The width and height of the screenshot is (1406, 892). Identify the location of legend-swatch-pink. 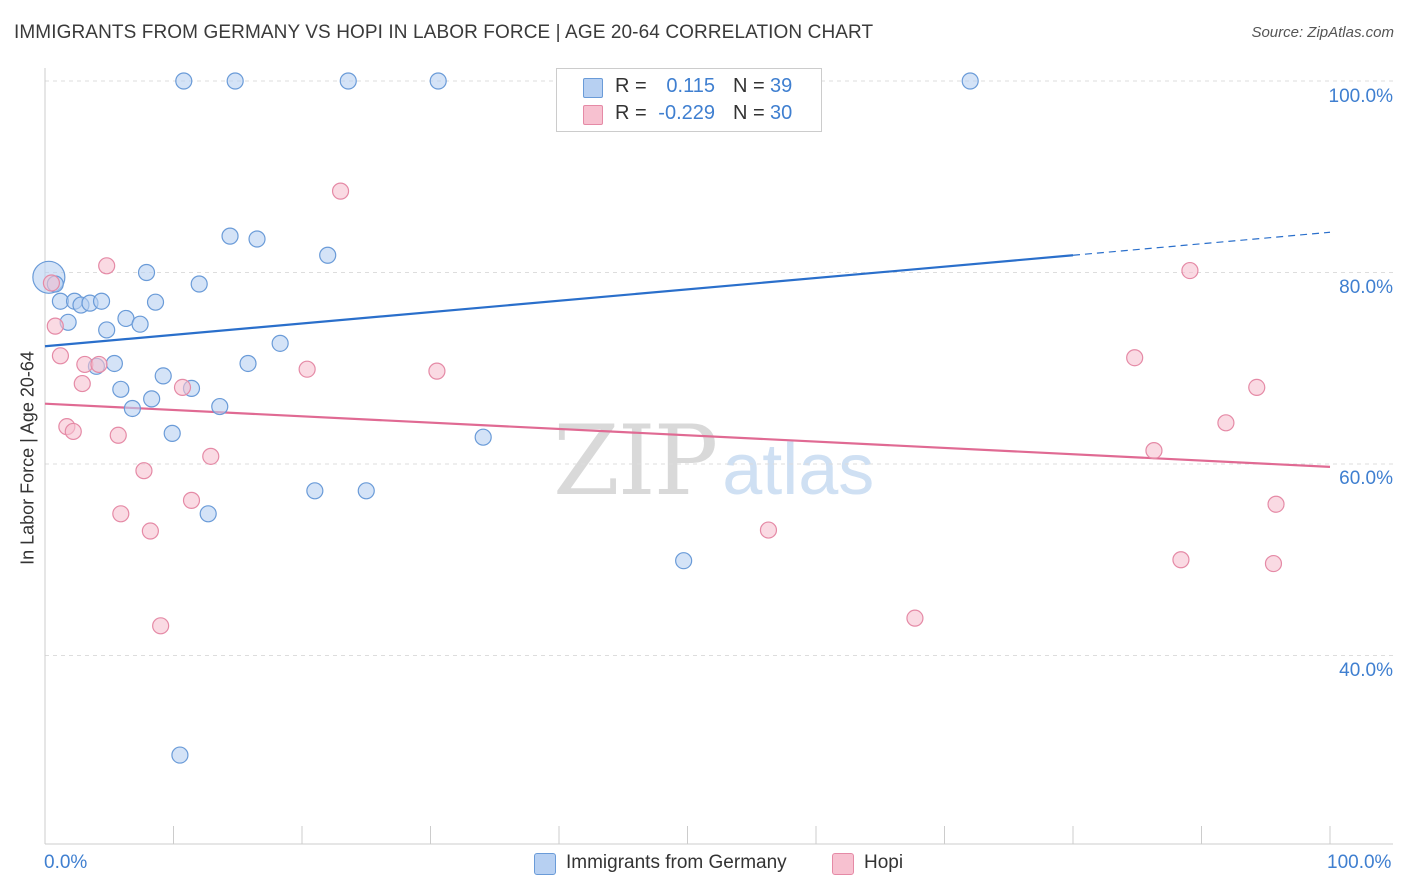
(843, 864).